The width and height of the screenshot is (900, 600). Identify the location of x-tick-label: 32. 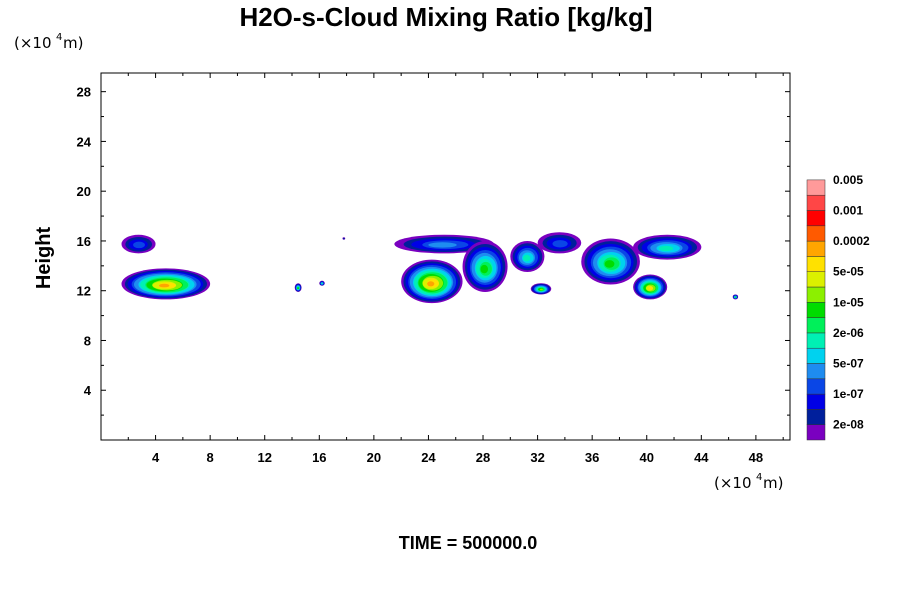
(537, 457).